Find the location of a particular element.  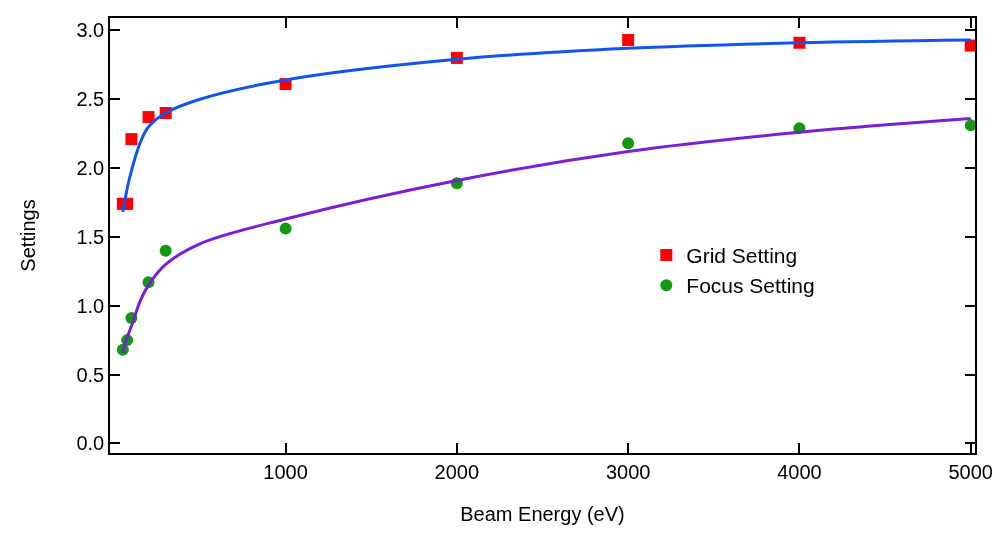

x-axis-title: Beam Energy (eV) is located at coordinates (542, 513).